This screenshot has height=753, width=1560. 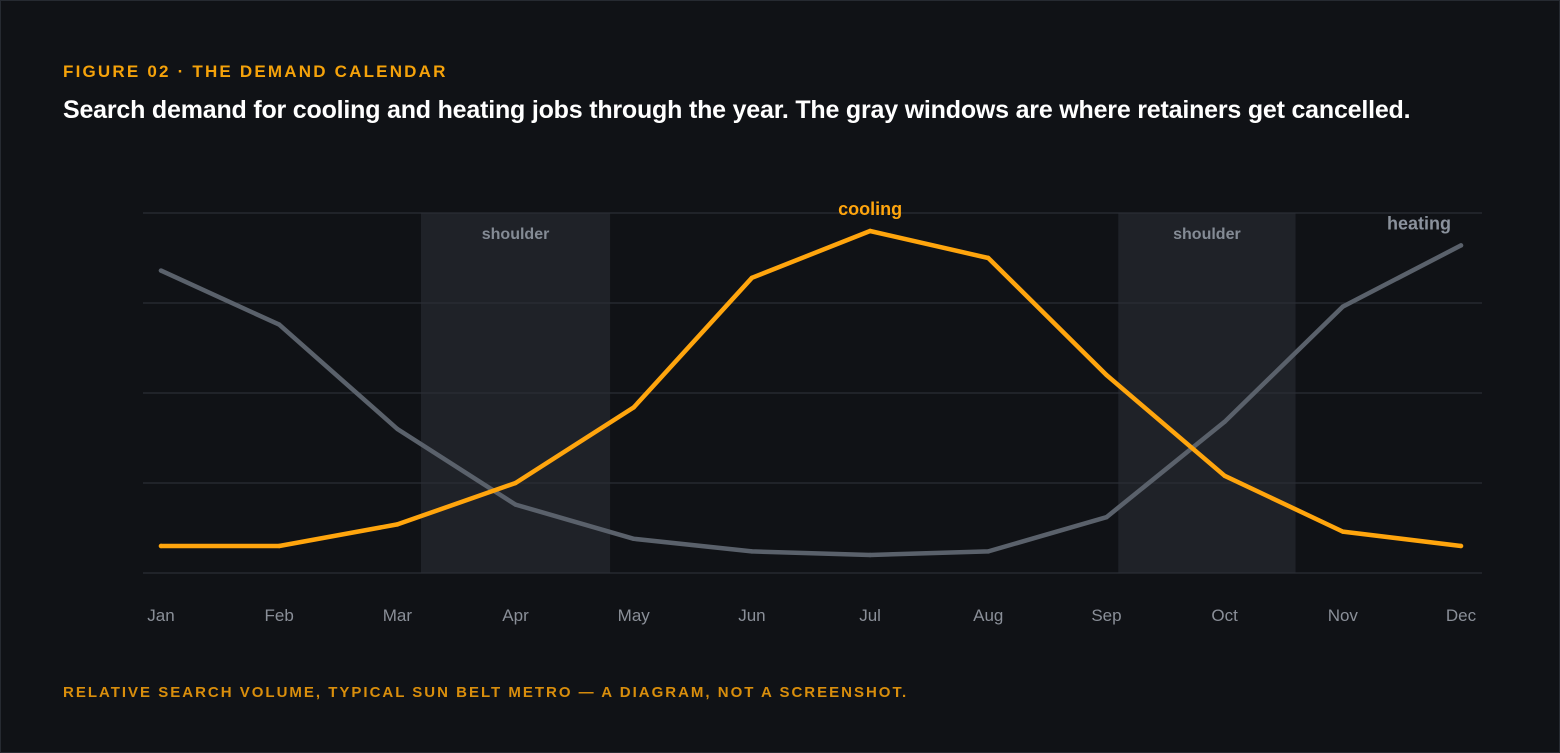 What do you see at coordinates (811, 615) in the screenshot?
I see `x-axis-ticks: Jan Feb Mar Apr May Jun Jul Aug Sep Oct Nov Dec` at bounding box center [811, 615].